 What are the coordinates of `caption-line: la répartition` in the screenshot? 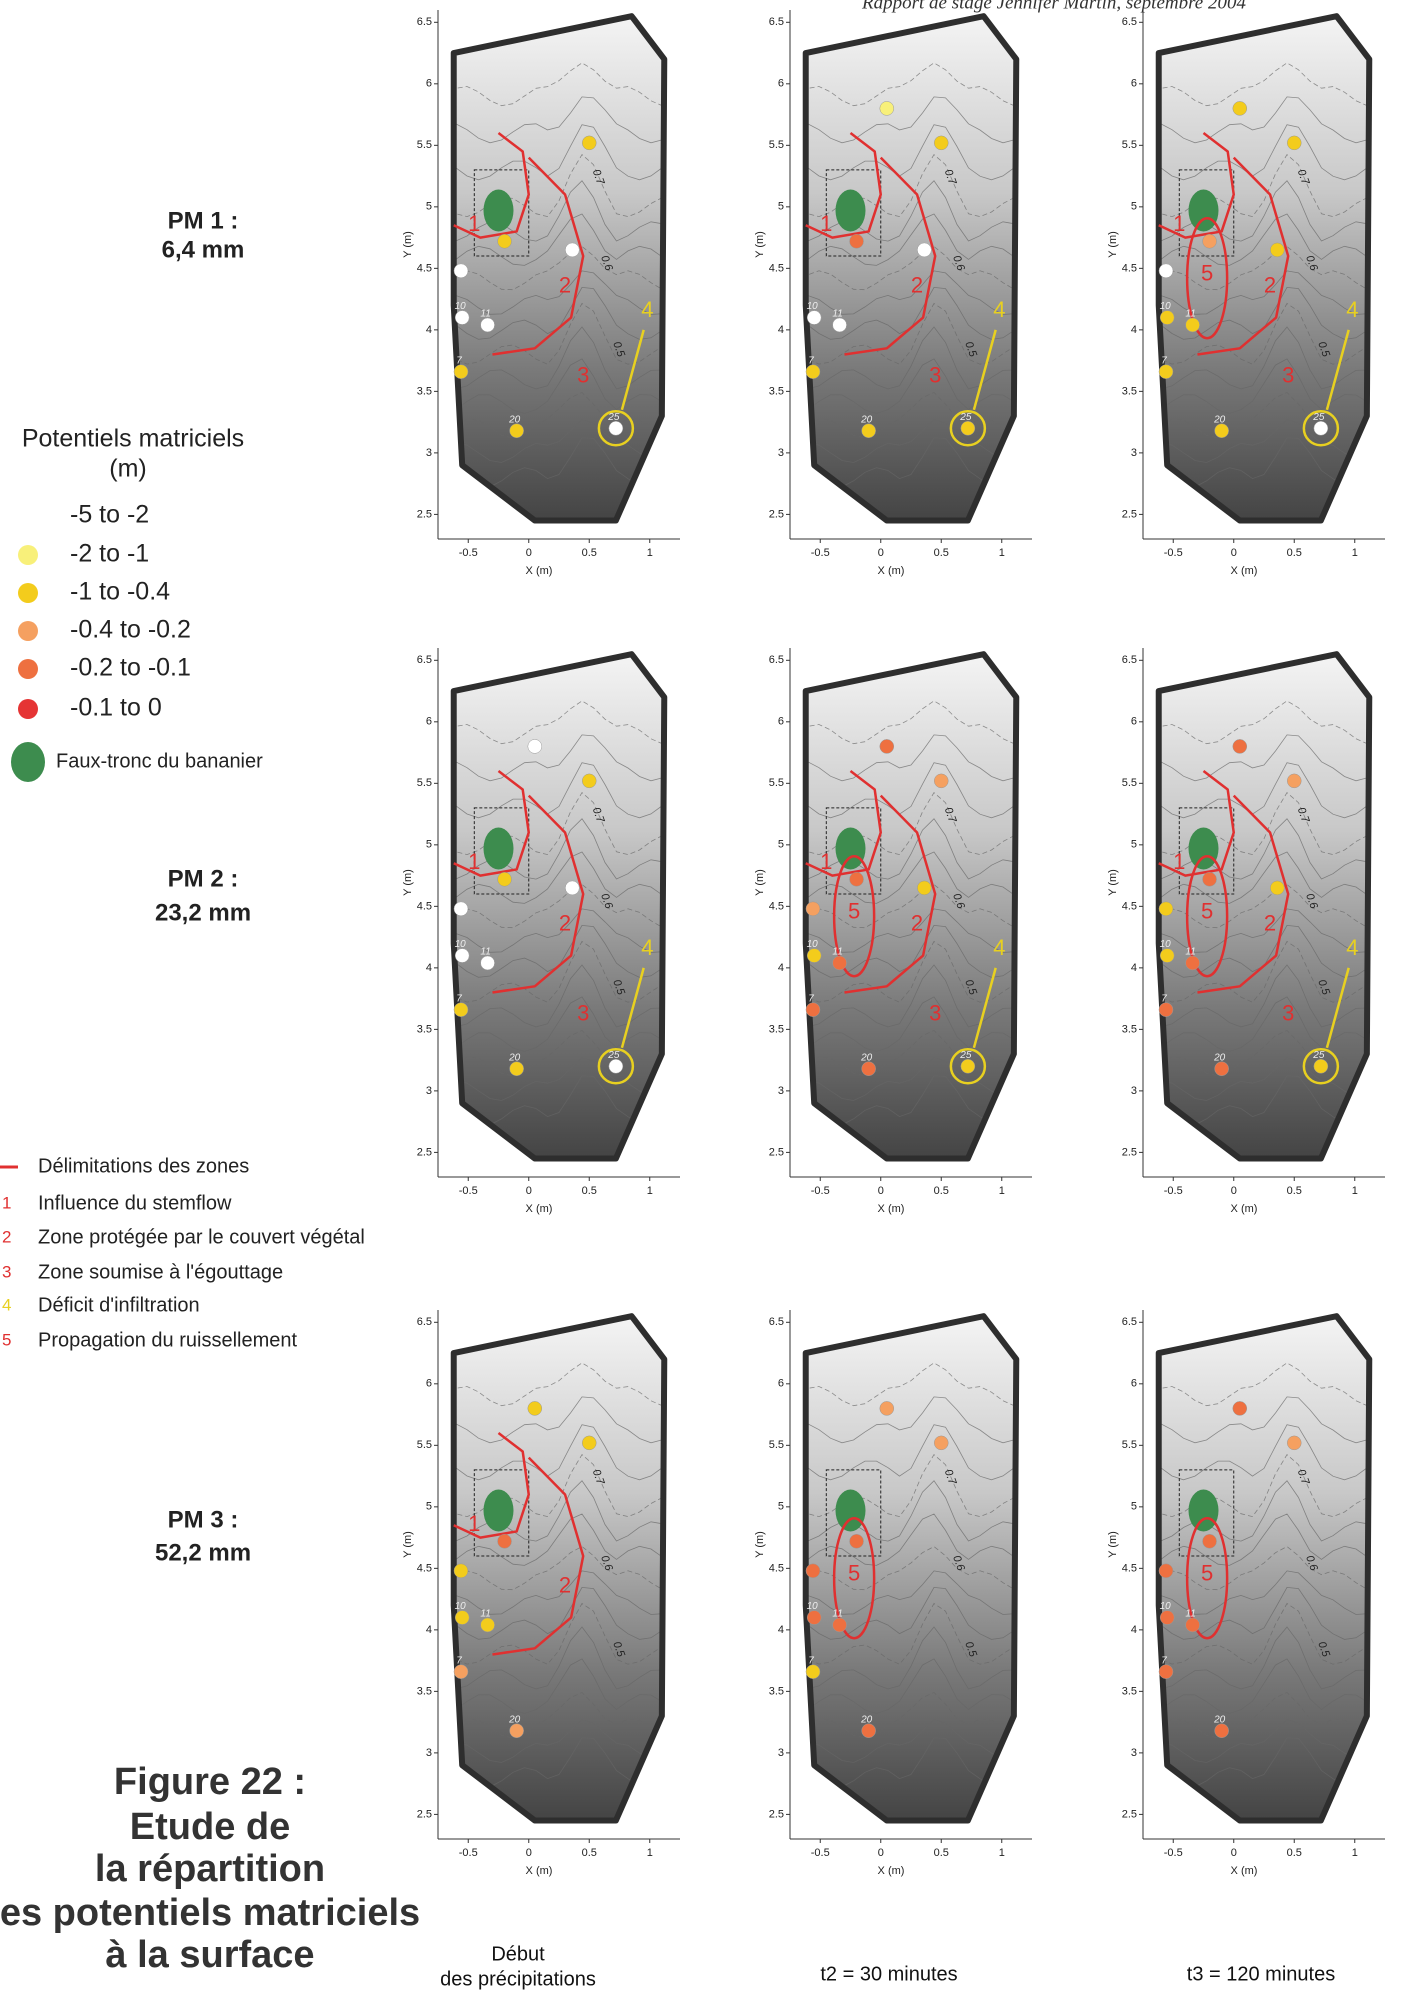 It's located at (210, 1869).